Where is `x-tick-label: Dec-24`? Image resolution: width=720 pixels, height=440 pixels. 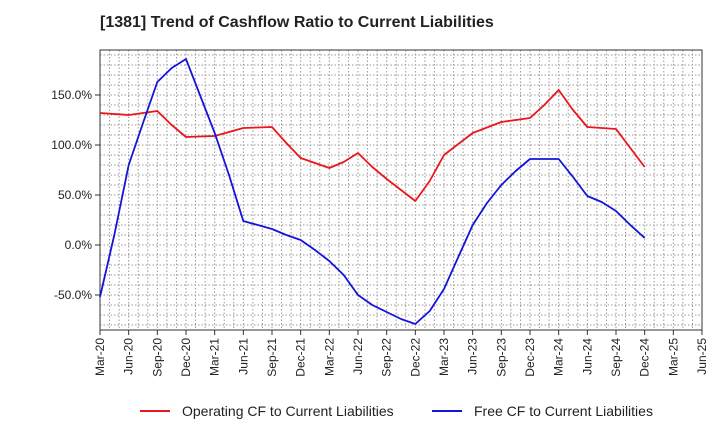 x-tick-label: Dec-24 is located at coordinates (645, 357).